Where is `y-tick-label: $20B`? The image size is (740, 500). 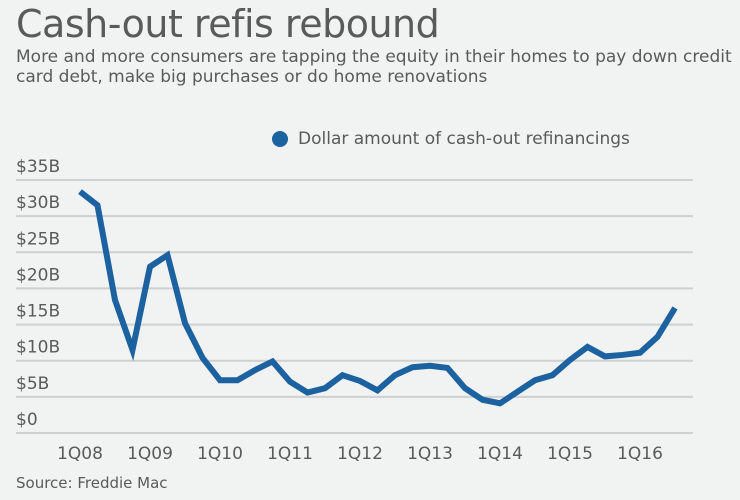
y-tick-label: $20B is located at coordinates (38, 275).